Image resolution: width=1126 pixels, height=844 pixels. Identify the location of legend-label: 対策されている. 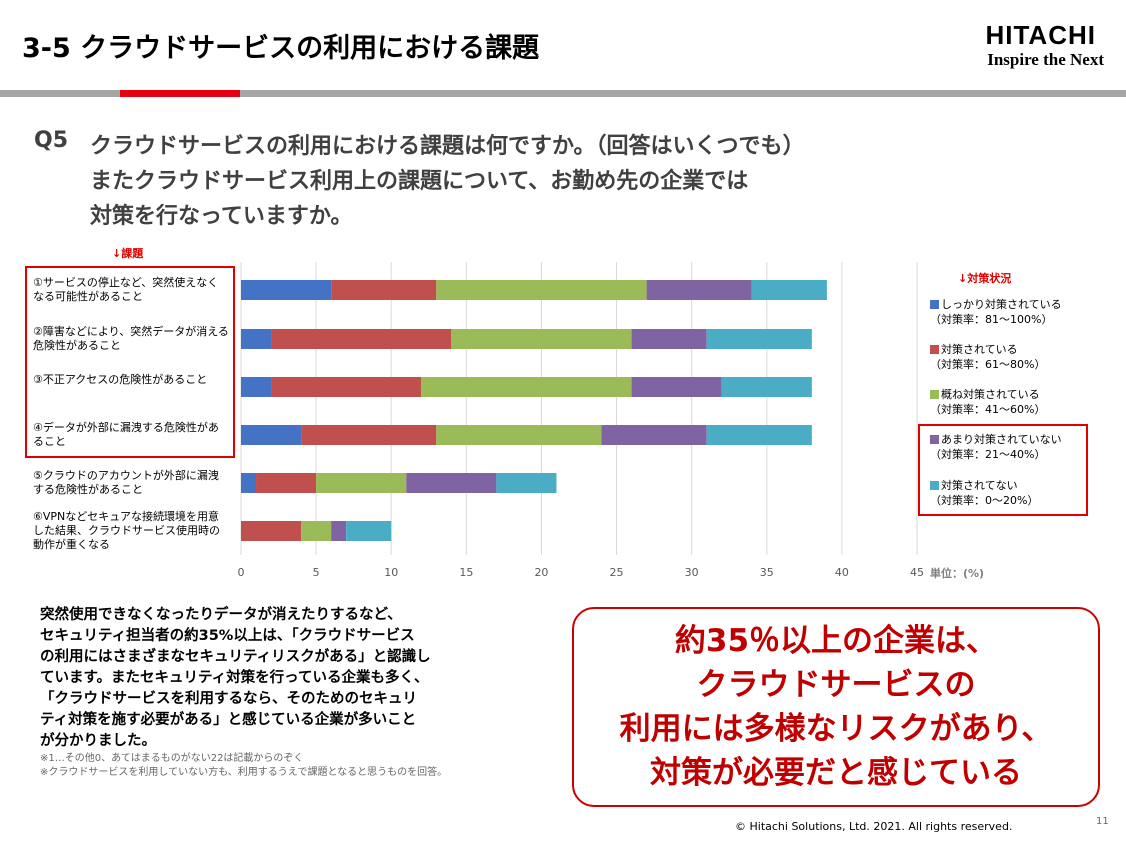
(979, 349).